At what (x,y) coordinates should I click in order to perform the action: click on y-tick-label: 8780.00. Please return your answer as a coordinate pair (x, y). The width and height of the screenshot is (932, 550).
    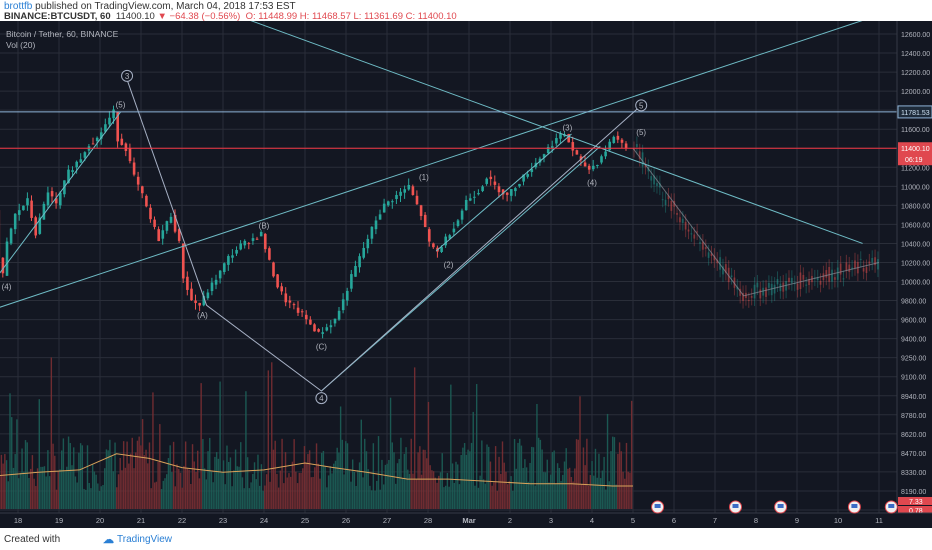
    Looking at the image, I should click on (913, 416).